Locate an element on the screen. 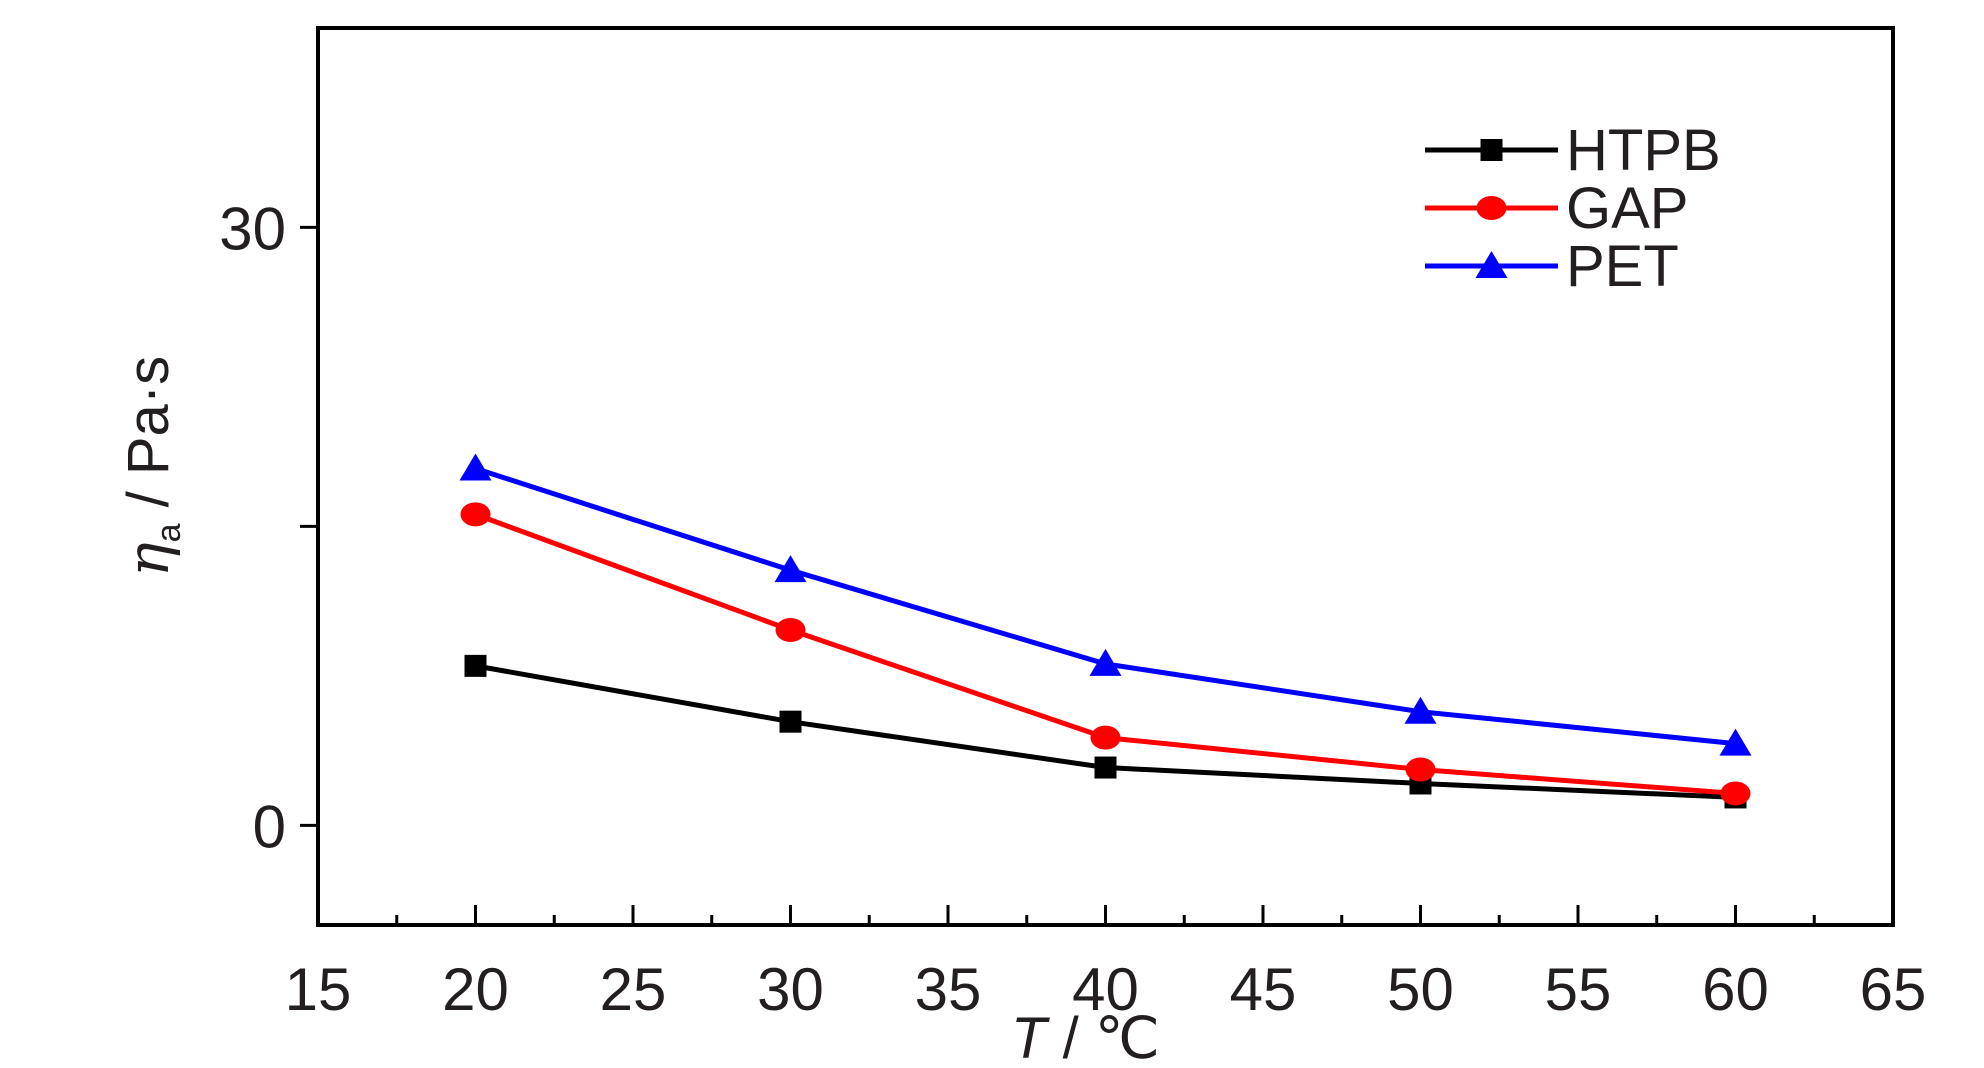  legend-item-pet: PET is located at coordinates (1552, 266).